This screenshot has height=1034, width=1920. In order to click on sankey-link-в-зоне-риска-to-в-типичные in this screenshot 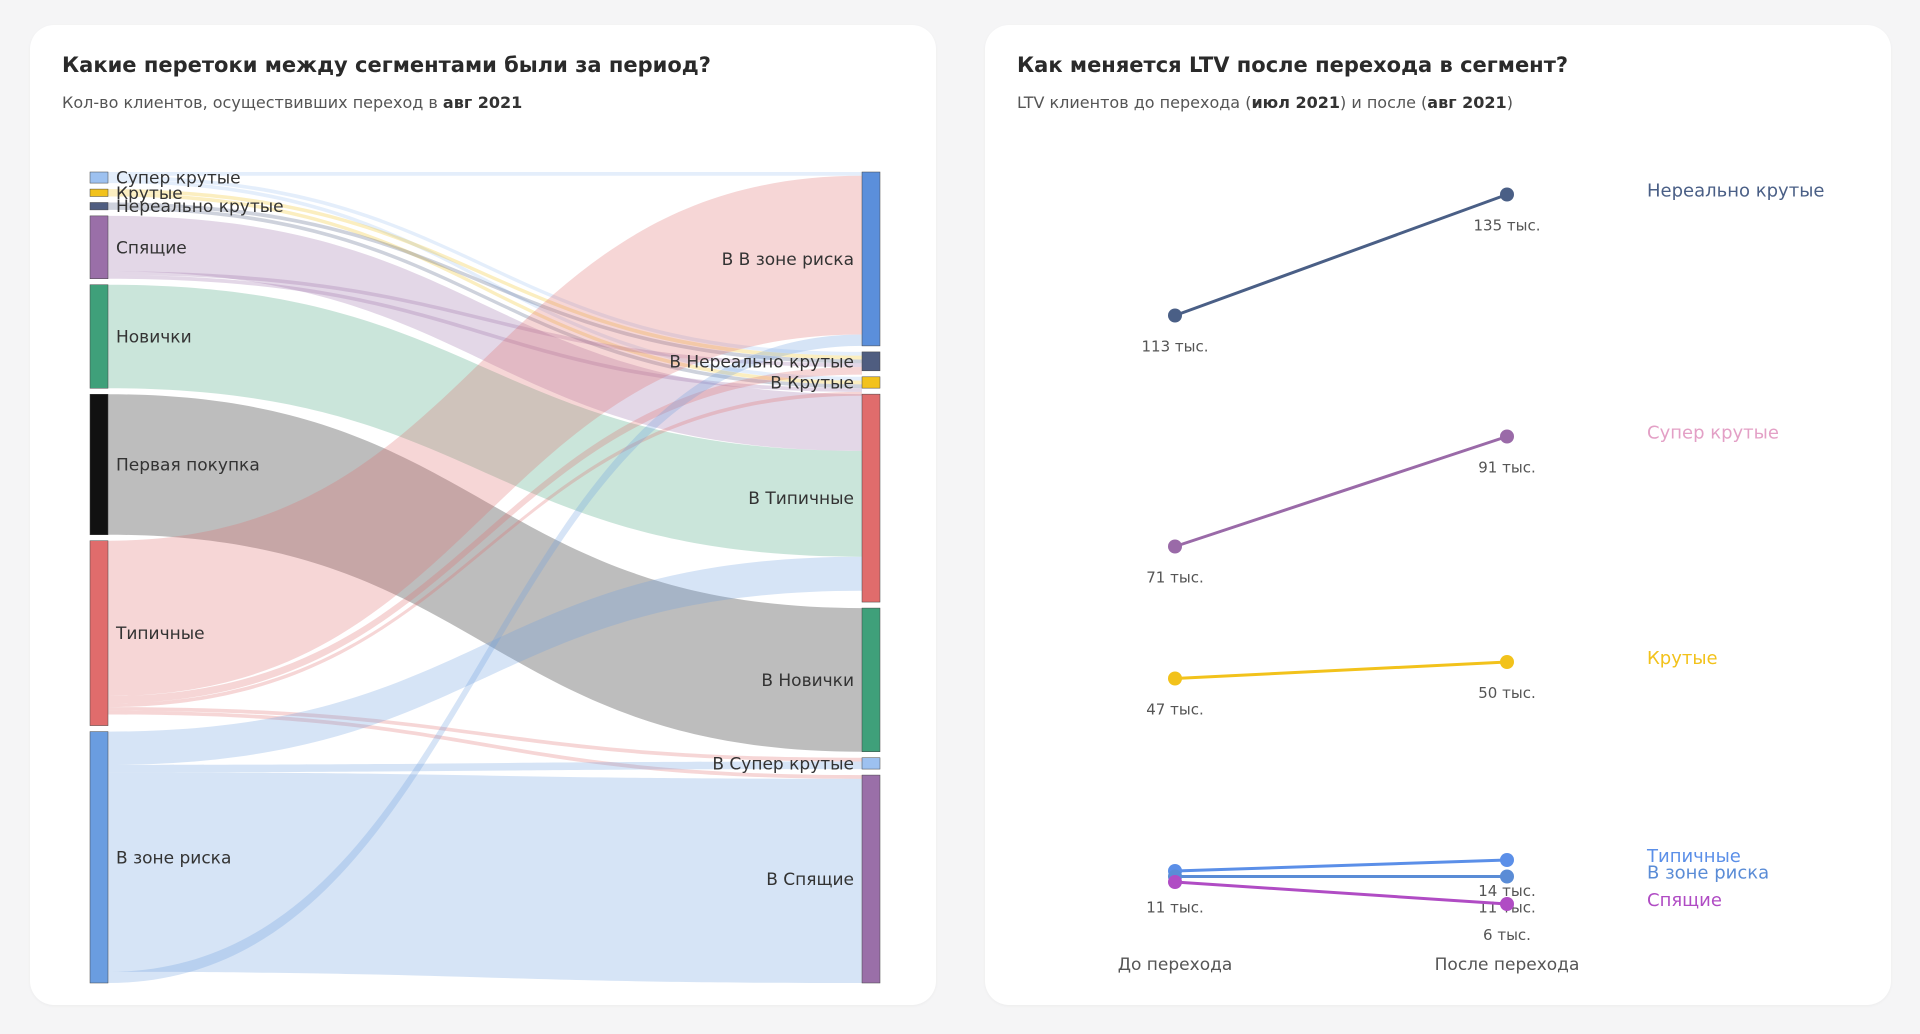, I will do `click(485, 660)`.